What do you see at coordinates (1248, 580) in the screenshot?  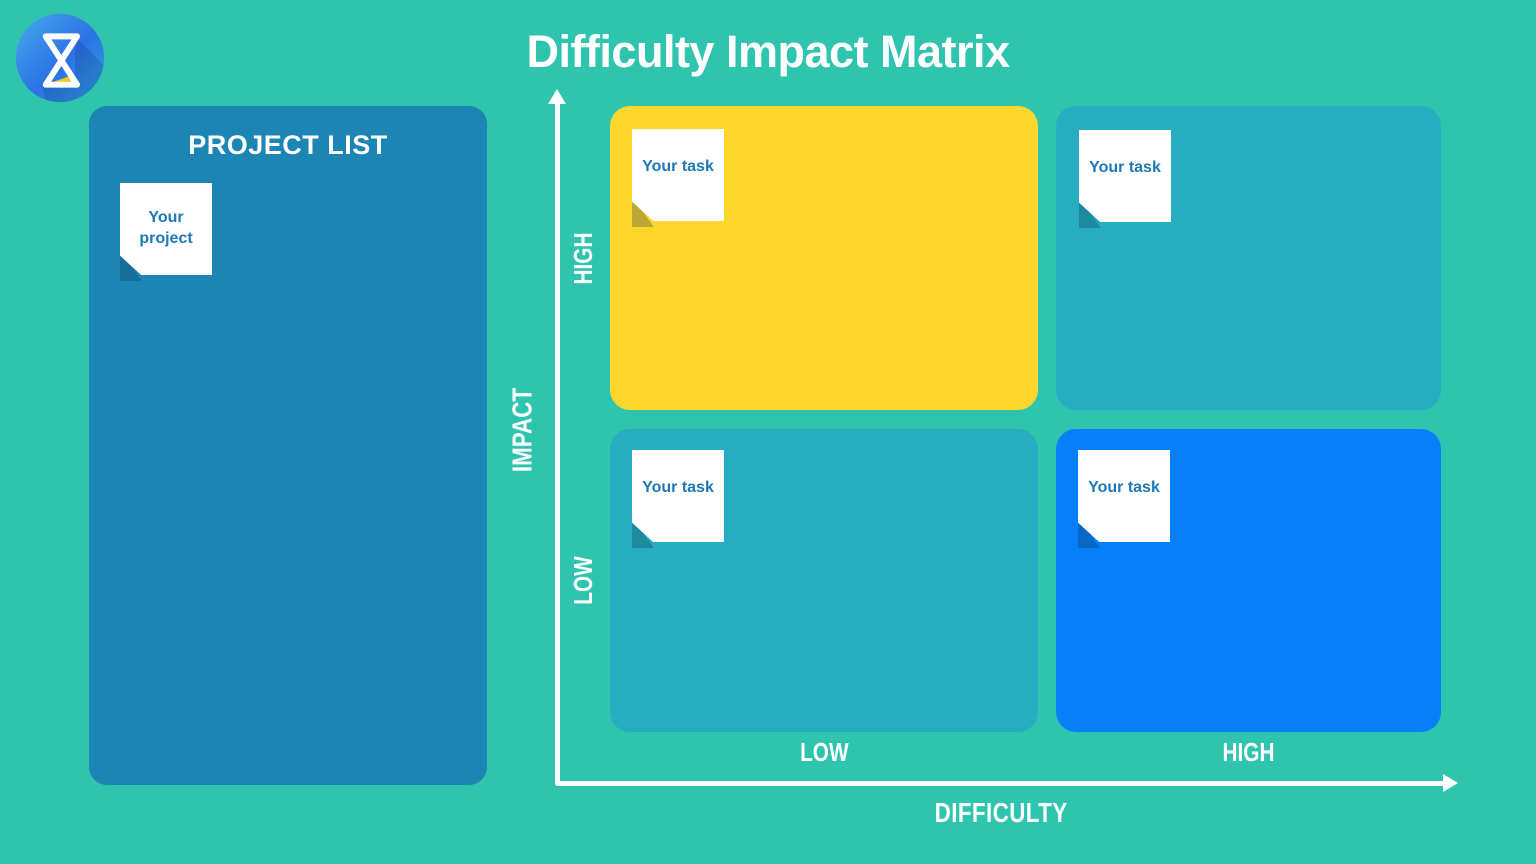 I see `quadrant-low-impact-high-difficulty: Your task` at bounding box center [1248, 580].